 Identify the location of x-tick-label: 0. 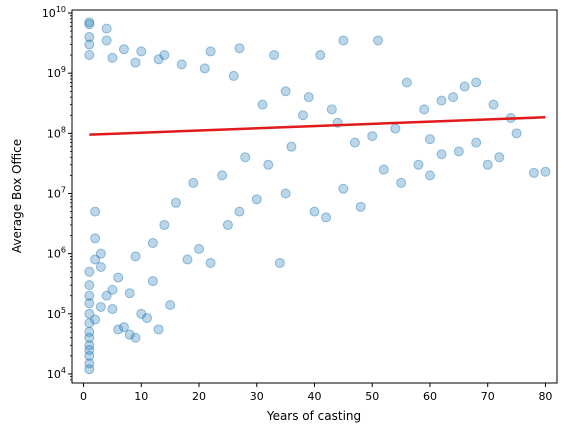
(83, 396).